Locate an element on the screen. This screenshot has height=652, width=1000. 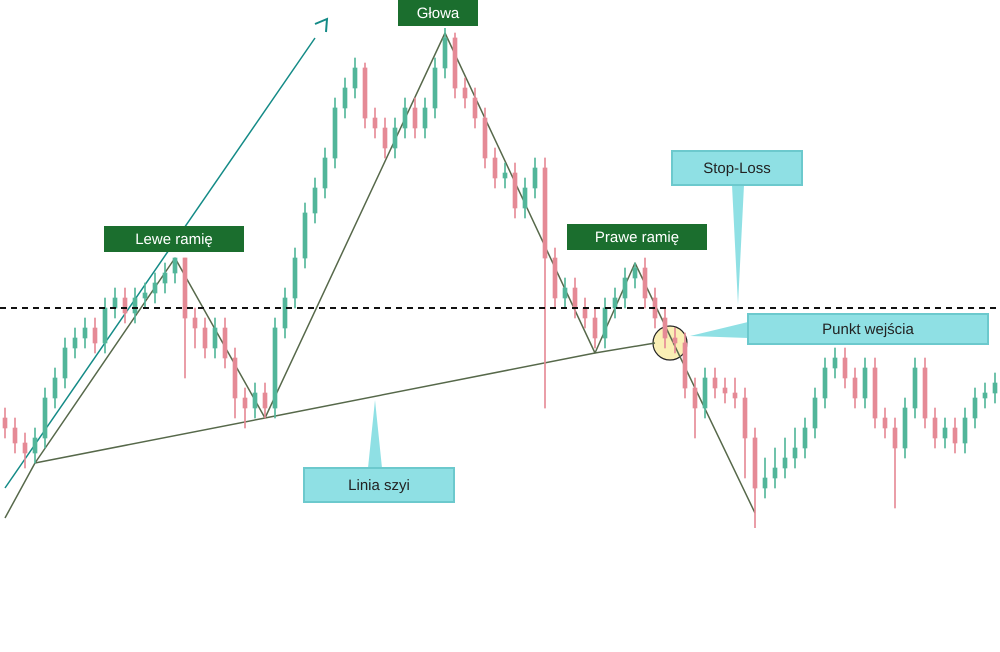
annotation: Stop-Loss is located at coordinates (737, 168).